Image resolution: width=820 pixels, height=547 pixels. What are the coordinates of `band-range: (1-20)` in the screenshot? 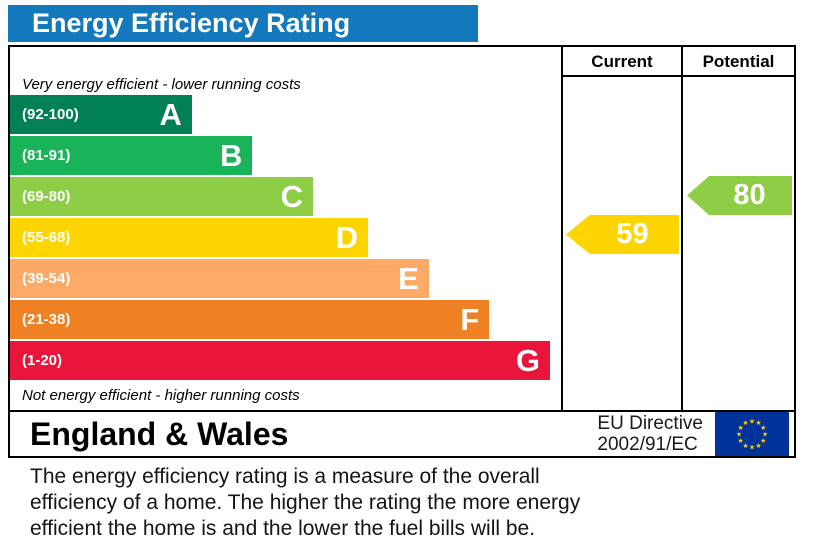 It's located at (42, 360).